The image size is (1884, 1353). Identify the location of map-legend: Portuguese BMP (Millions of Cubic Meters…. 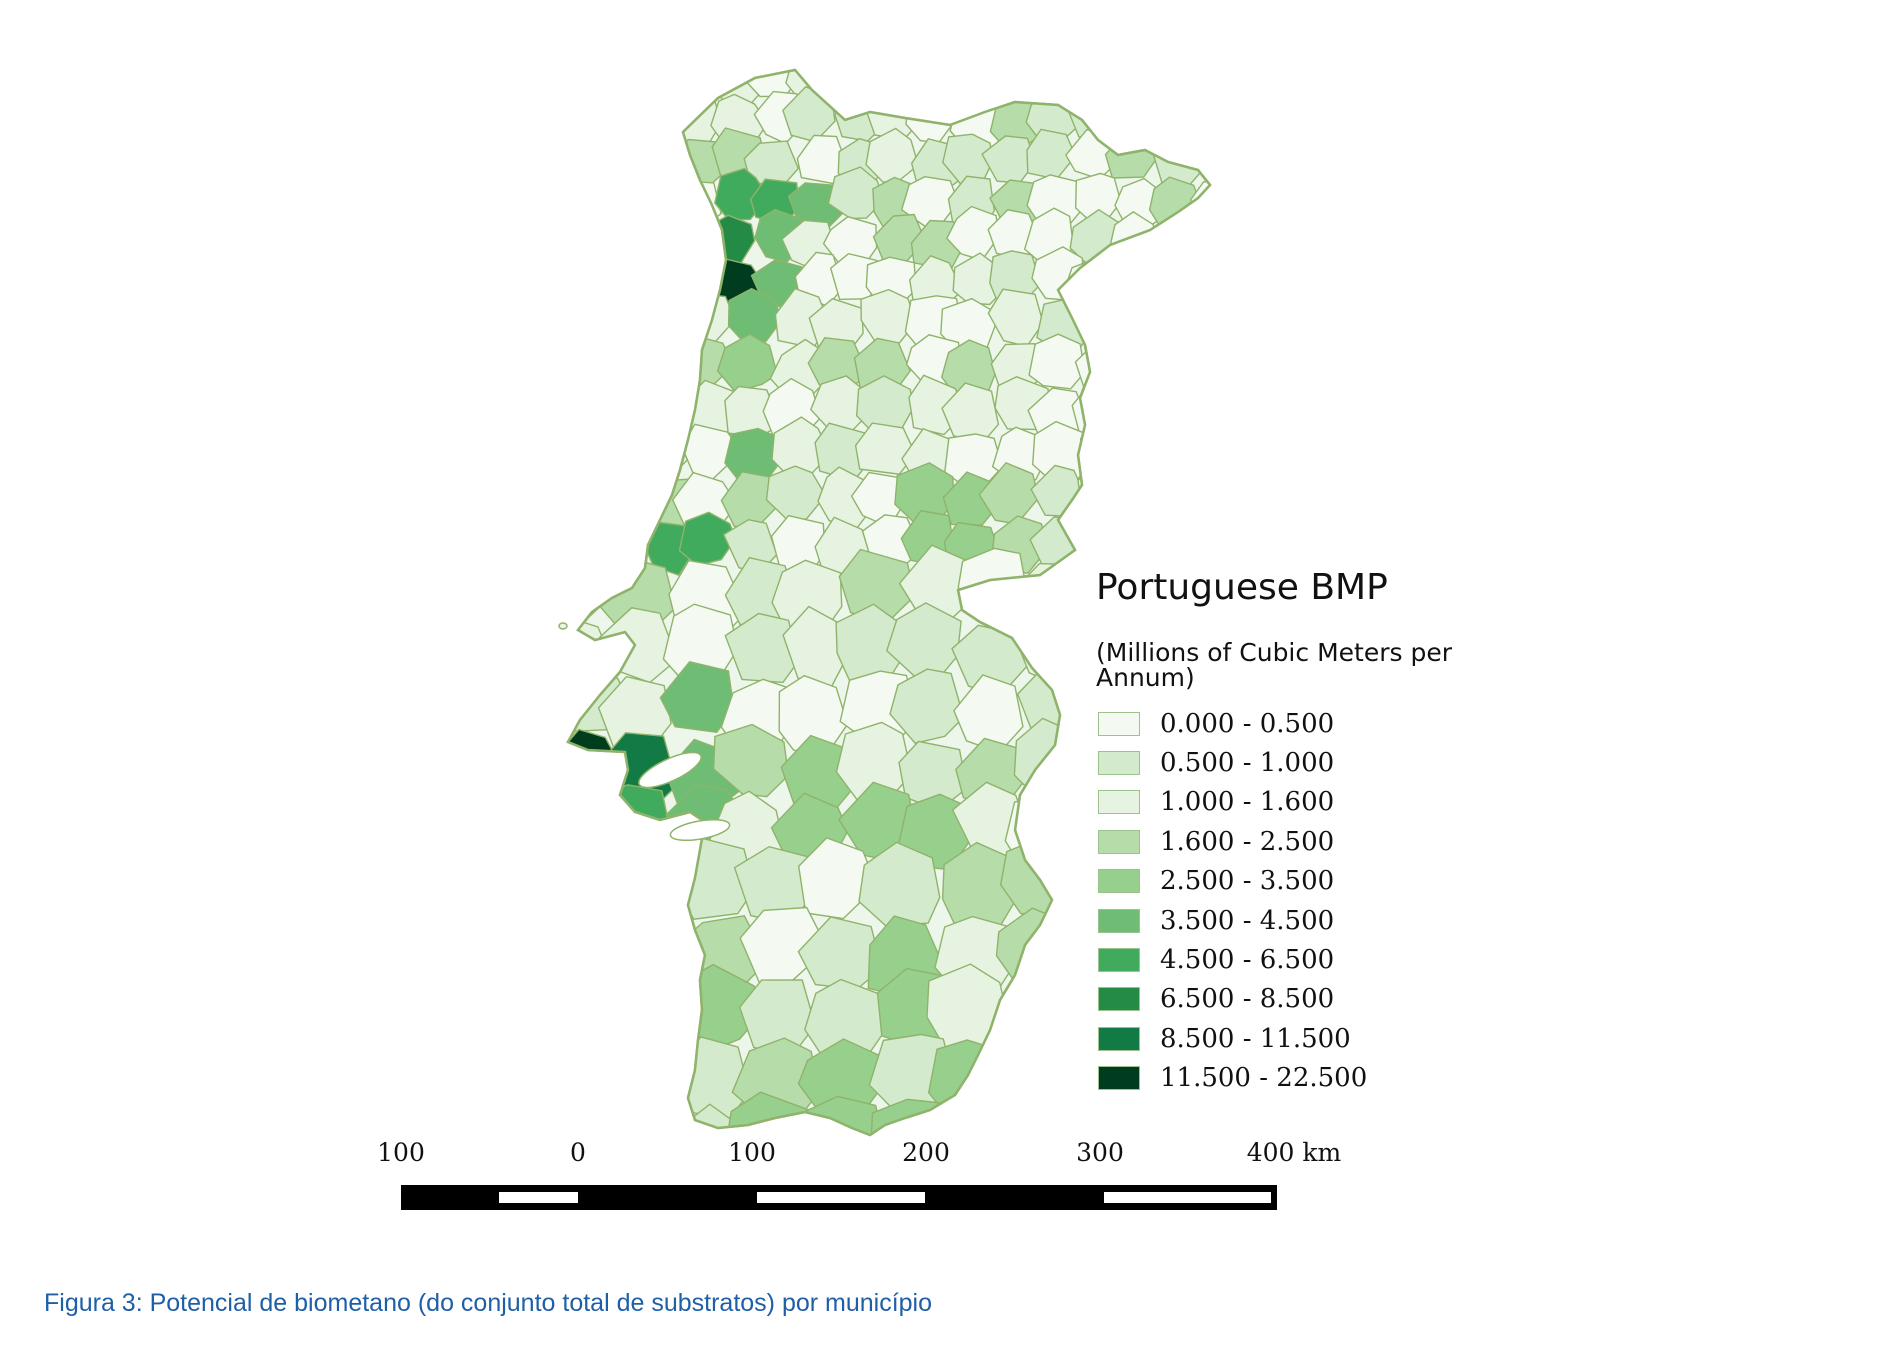
(1326, 834).